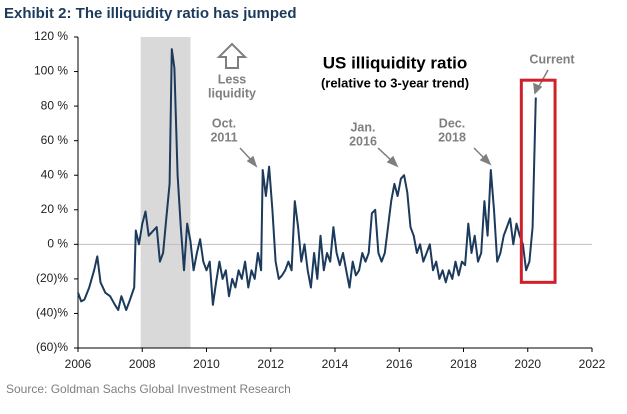 The height and width of the screenshot is (414, 627). I want to click on x-tick-label: 2006, so click(78, 364).